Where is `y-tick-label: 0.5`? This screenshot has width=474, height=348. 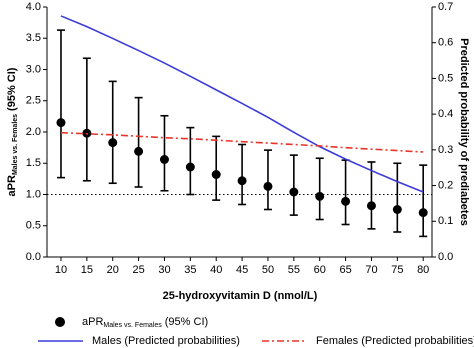
y-tick-label: 0.5 is located at coordinates (33, 226).